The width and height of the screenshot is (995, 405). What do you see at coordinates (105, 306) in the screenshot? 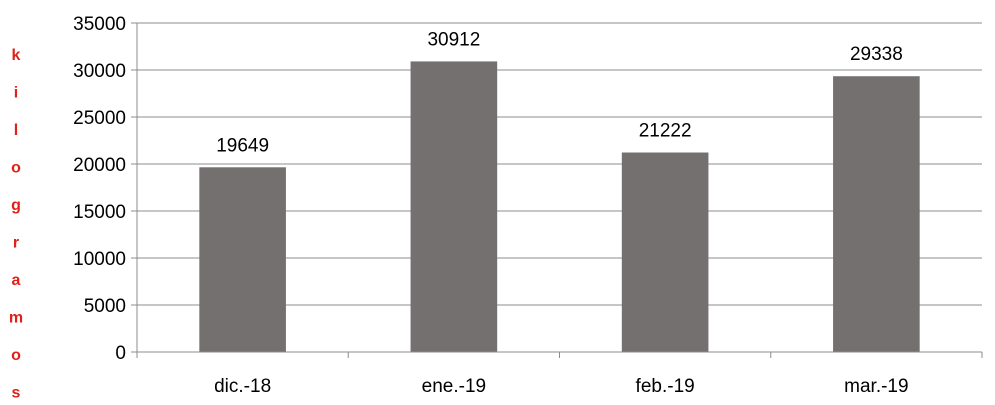
I see `y-tick-label: 5000` at bounding box center [105, 306].